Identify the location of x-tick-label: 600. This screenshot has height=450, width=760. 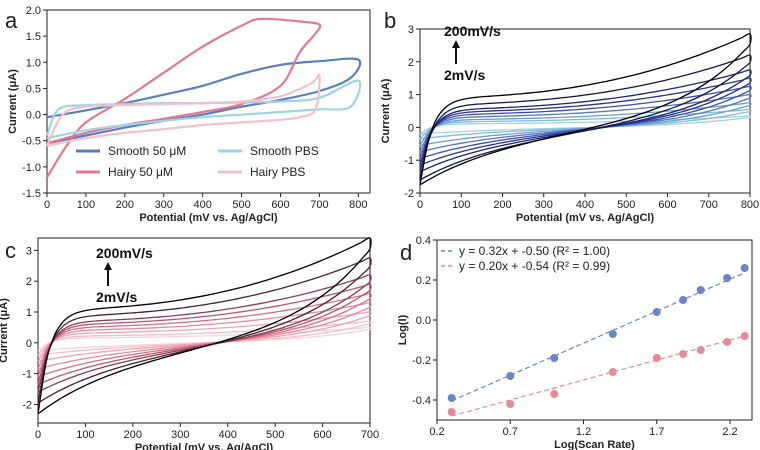
(667, 205).